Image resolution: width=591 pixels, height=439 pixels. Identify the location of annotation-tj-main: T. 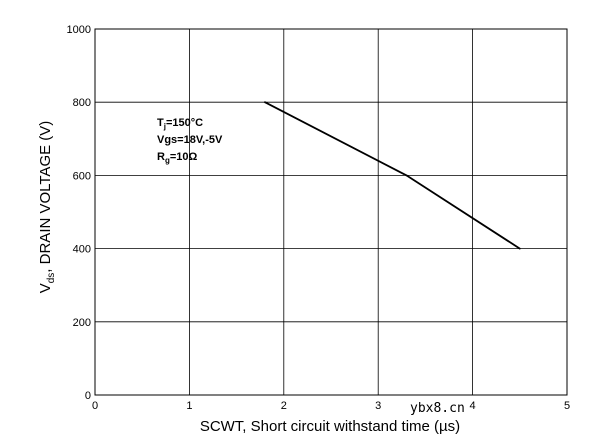
(160, 123).